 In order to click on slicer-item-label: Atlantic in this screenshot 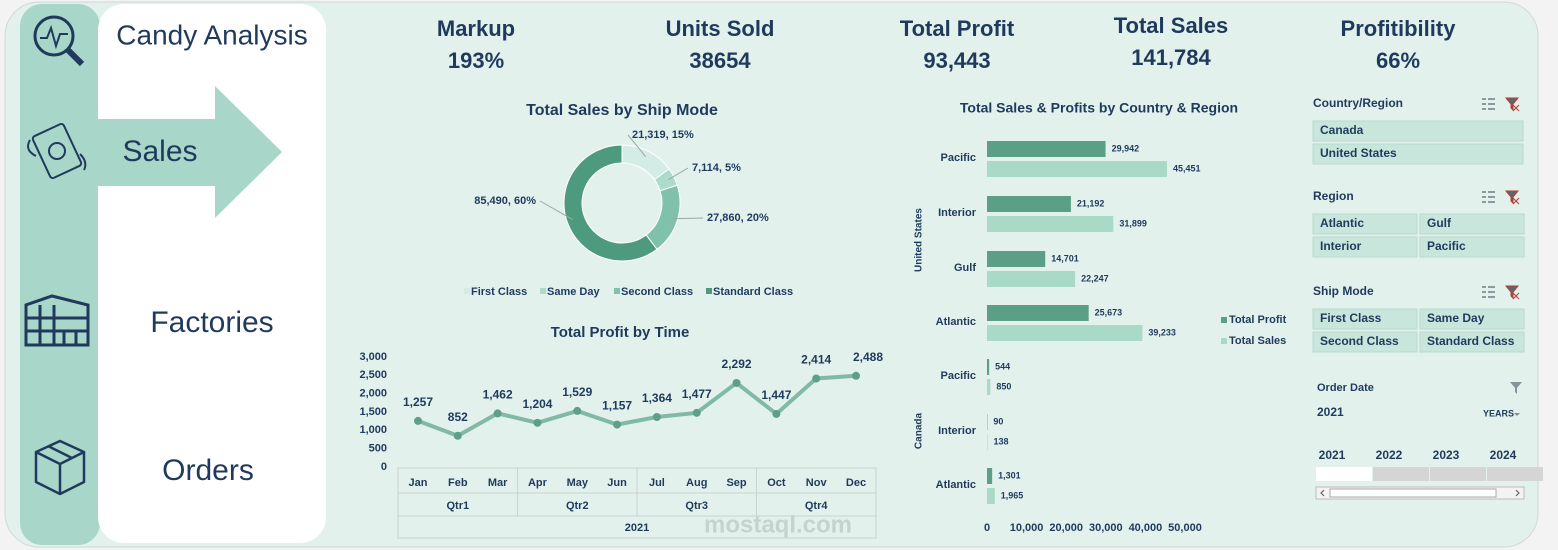, I will do `click(1342, 223)`.